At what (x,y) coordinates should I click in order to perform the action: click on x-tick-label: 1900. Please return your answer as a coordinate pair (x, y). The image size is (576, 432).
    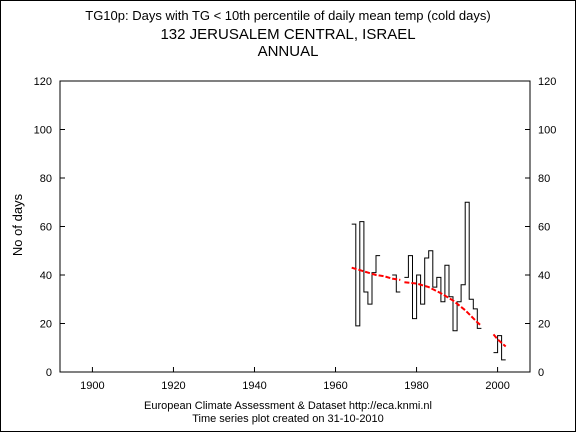
    Looking at the image, I should click on (92, 386).